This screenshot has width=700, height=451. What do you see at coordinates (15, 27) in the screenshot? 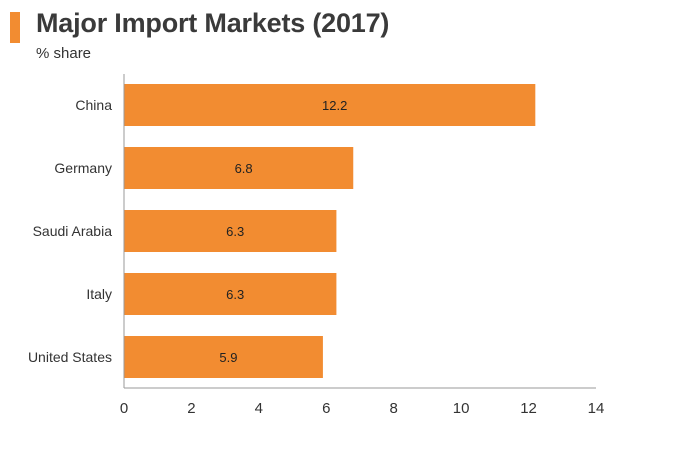
I see `title-accent-bar` at bounding box center [15, 27].